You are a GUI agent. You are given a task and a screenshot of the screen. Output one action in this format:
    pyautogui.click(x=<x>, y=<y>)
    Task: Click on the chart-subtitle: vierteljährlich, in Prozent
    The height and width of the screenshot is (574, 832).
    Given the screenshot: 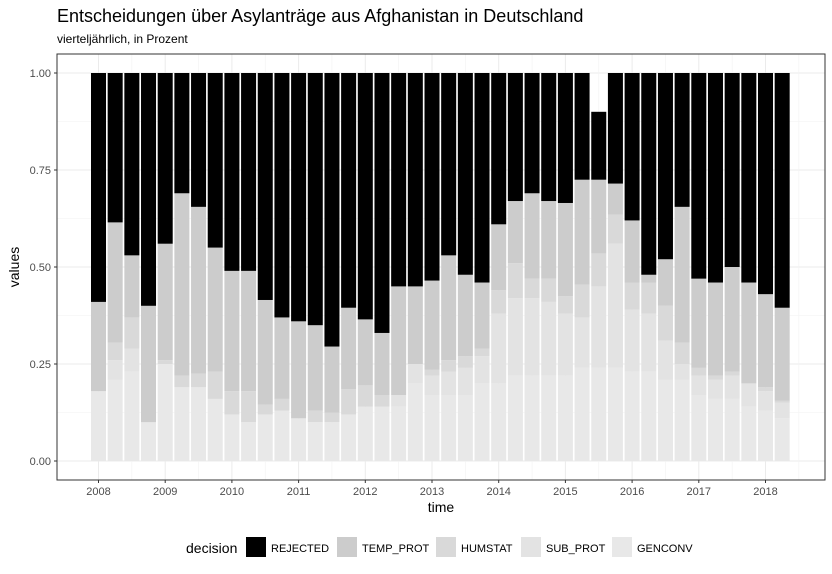 What is the action you would take?
    pyautogui.click(x=122, y=39)
    